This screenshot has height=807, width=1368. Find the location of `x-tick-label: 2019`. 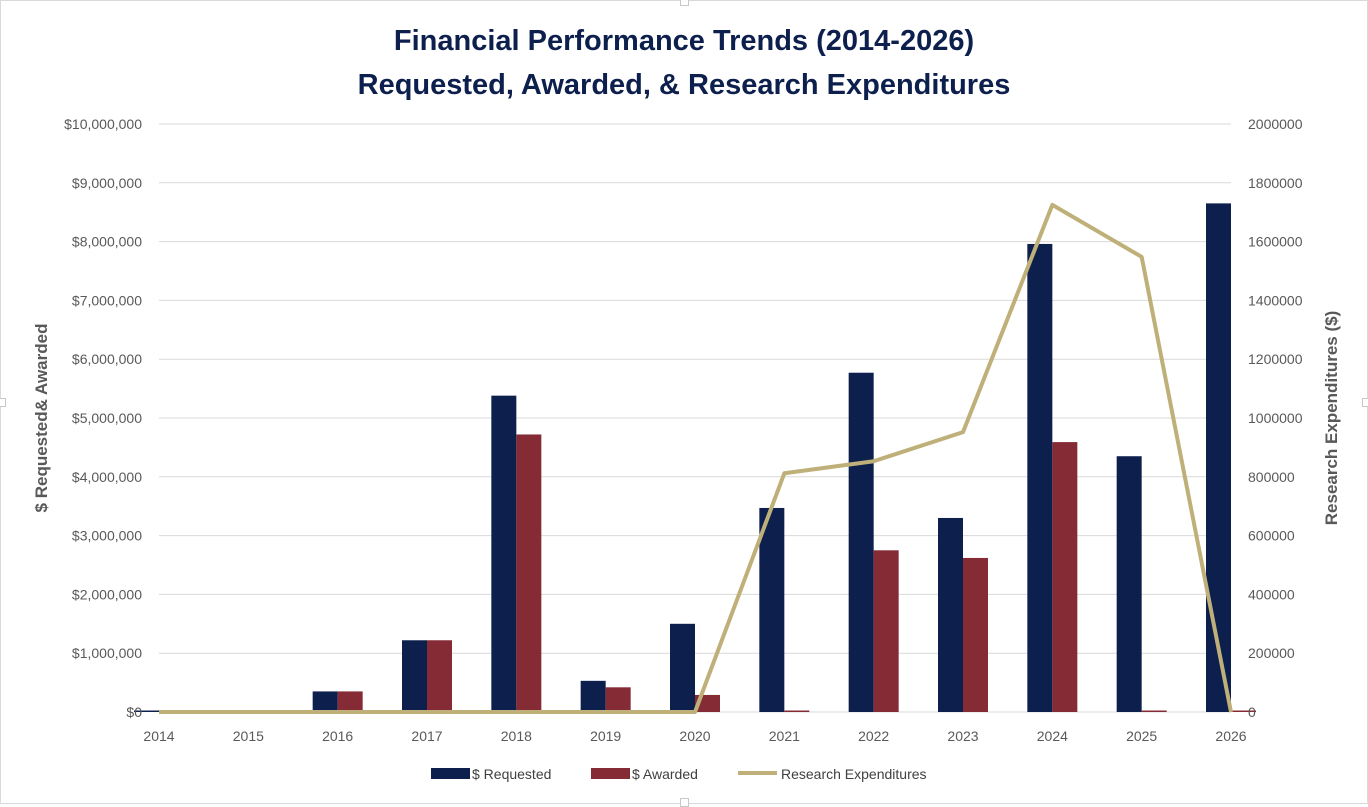

x-tick-label: 2019 is located at coordinates (605, 736).